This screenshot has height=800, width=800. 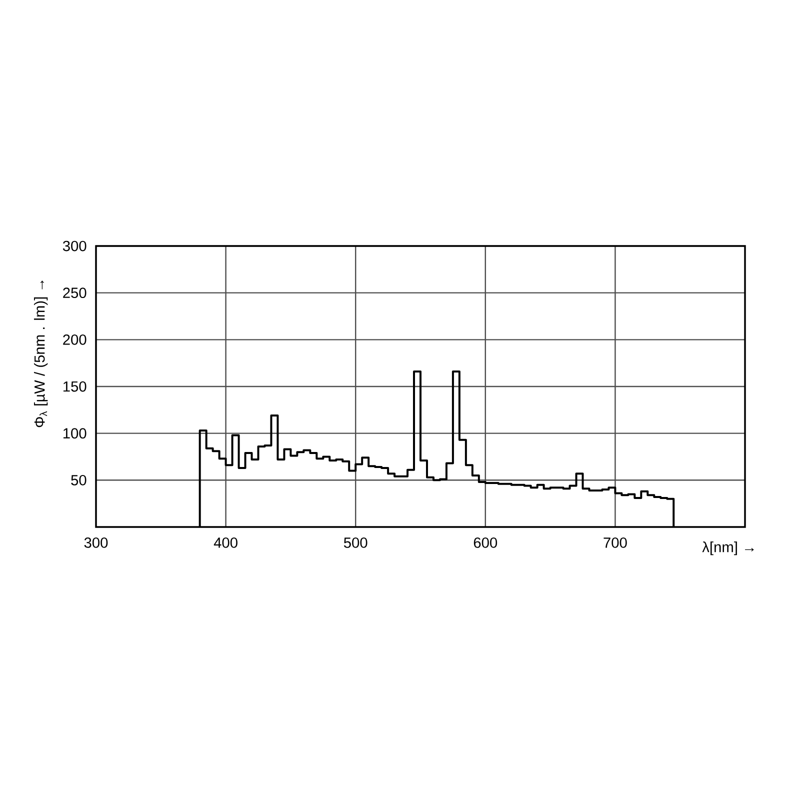 I want to click on x-tick-label: 700, so click(x=615, y=543).